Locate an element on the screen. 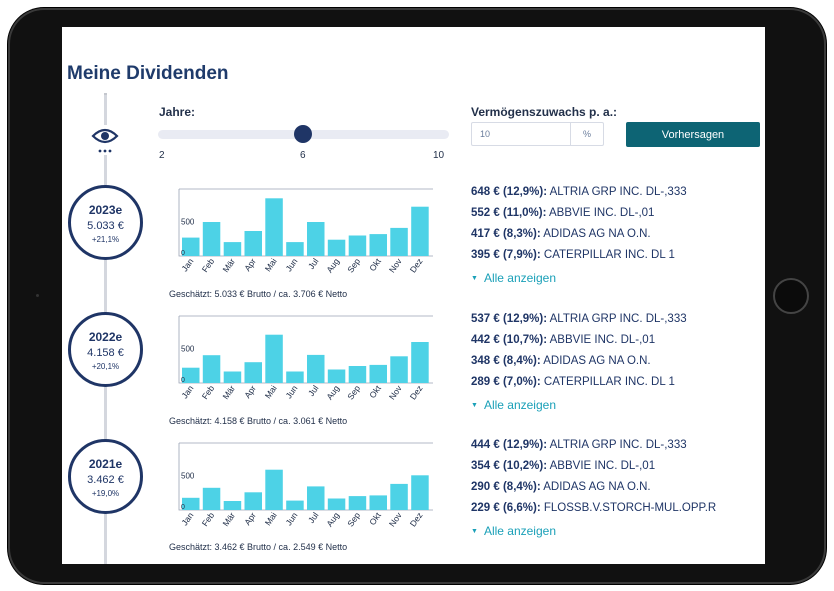  bar-jan is located at coordinates (191, 246).